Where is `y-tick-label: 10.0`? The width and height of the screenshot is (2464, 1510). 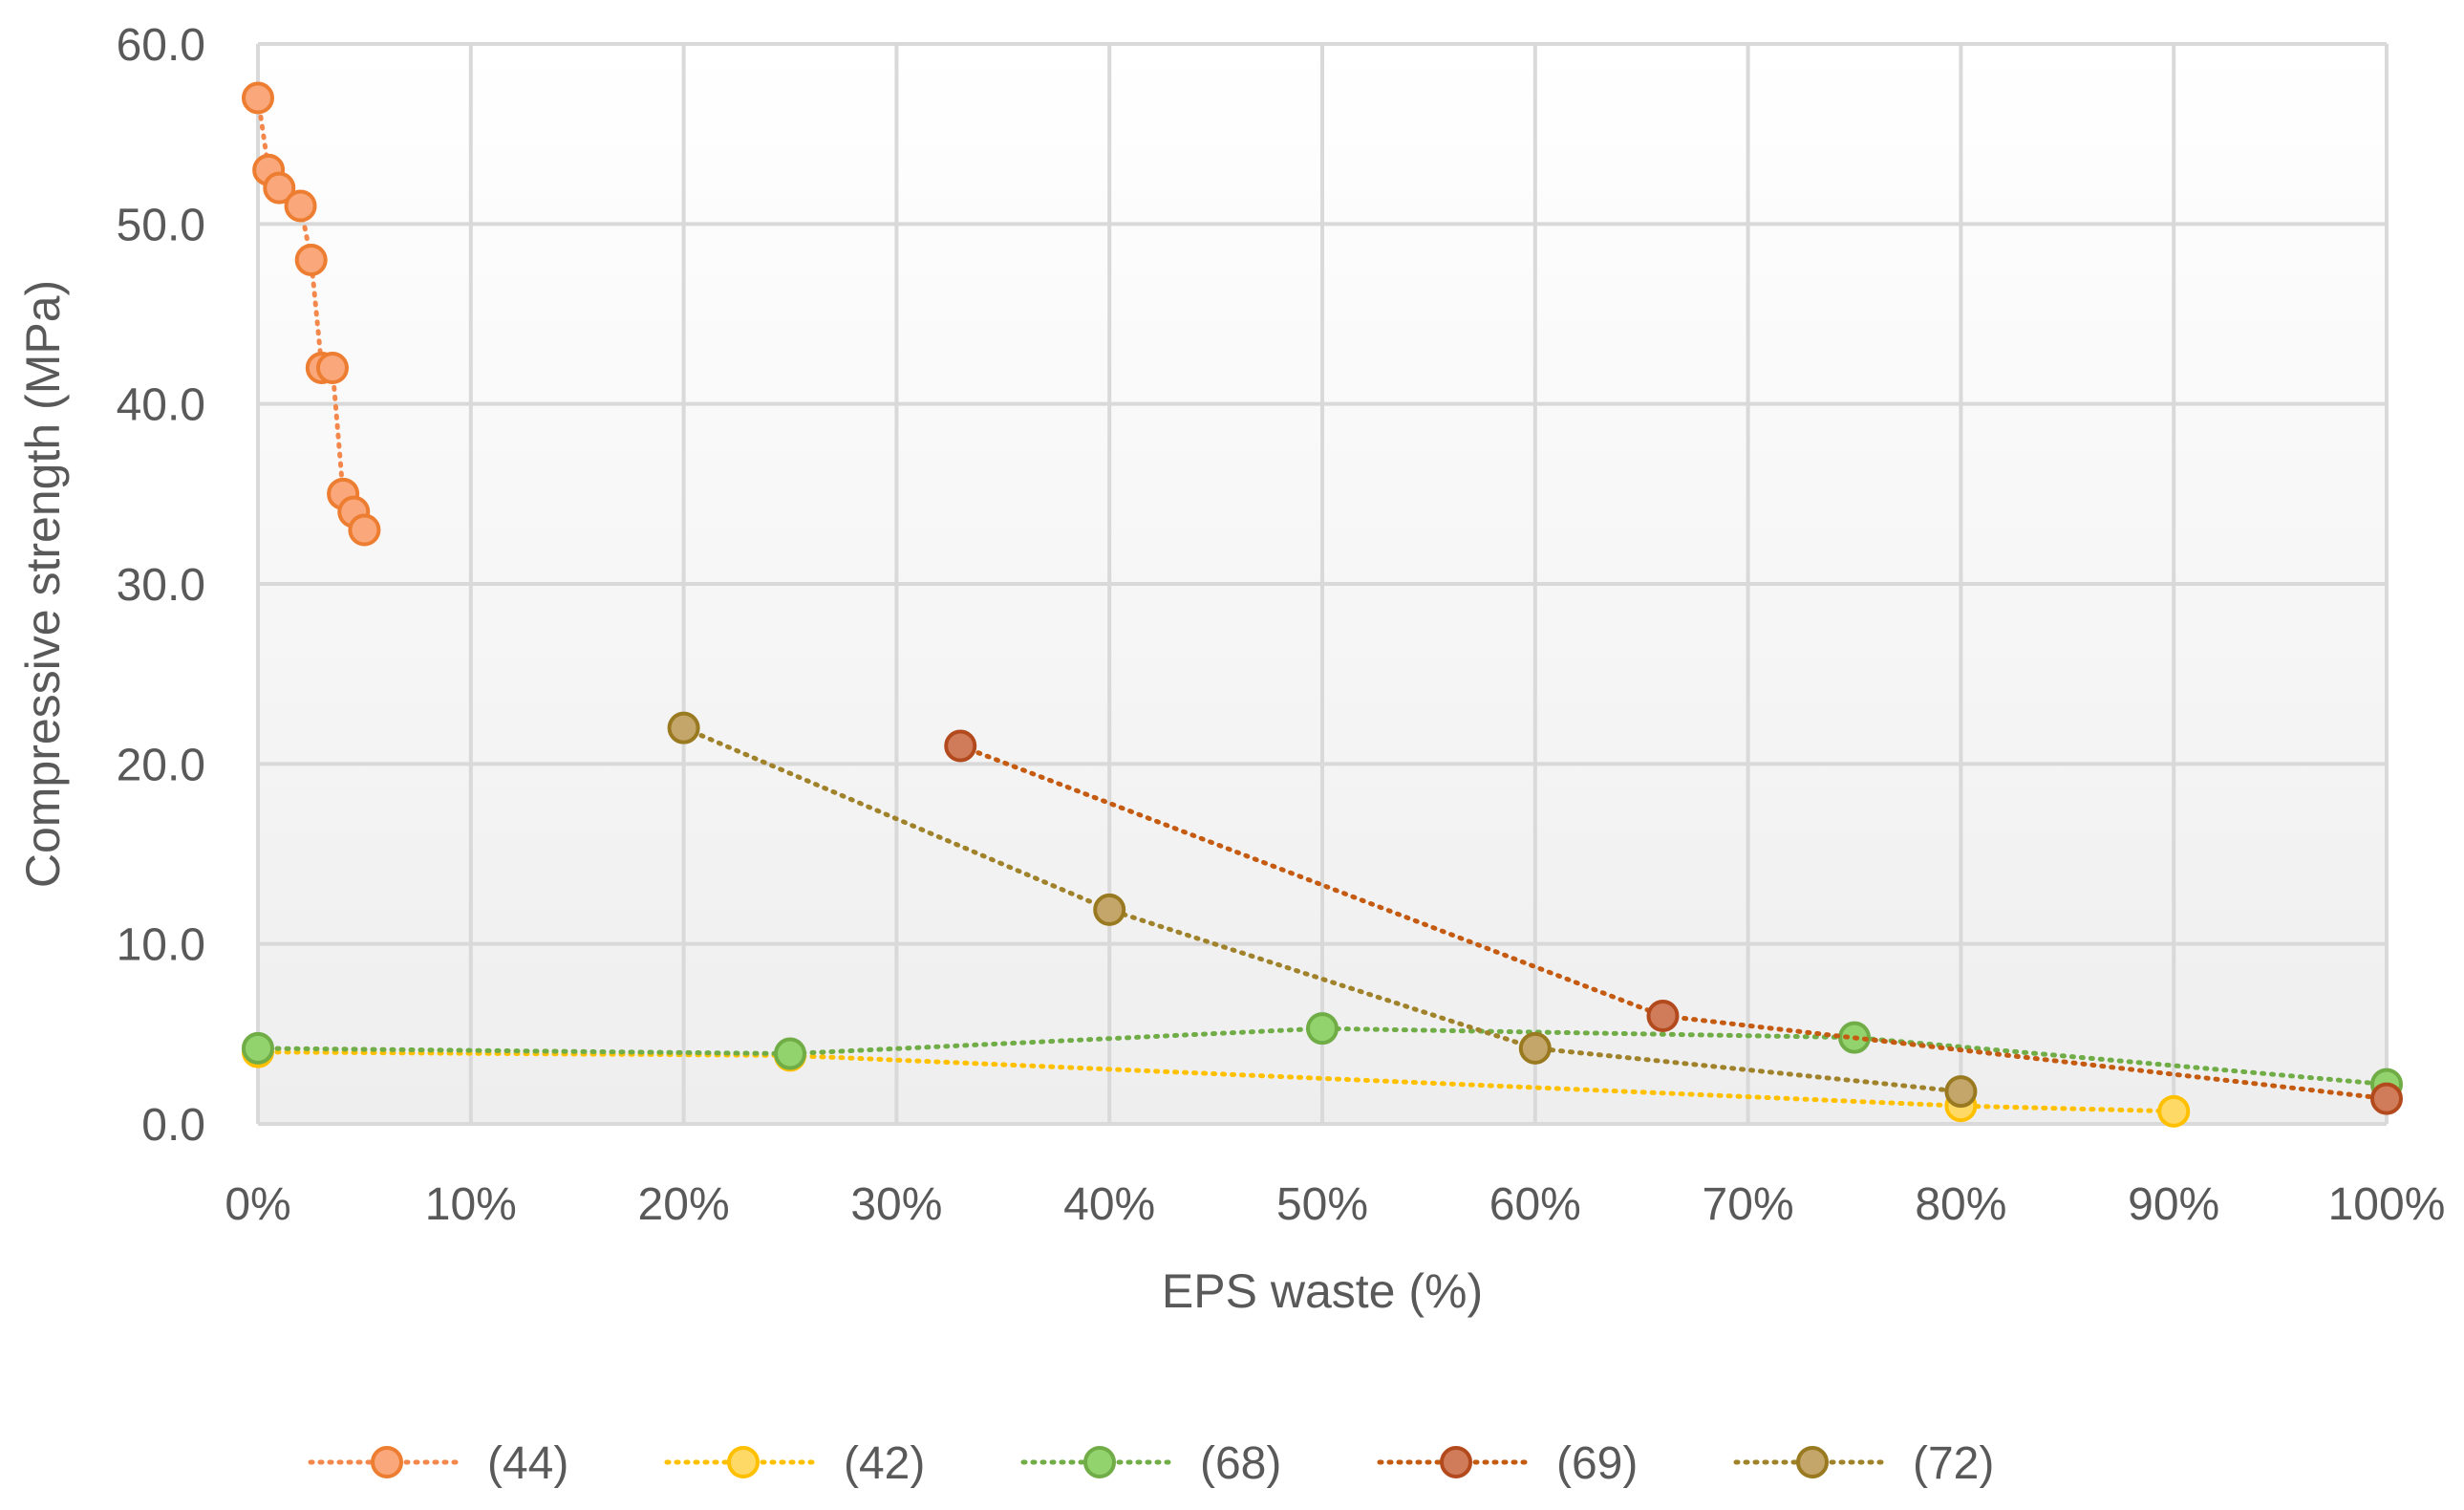 y-tick-label: 10.0 is located at coordinates (161, 945).